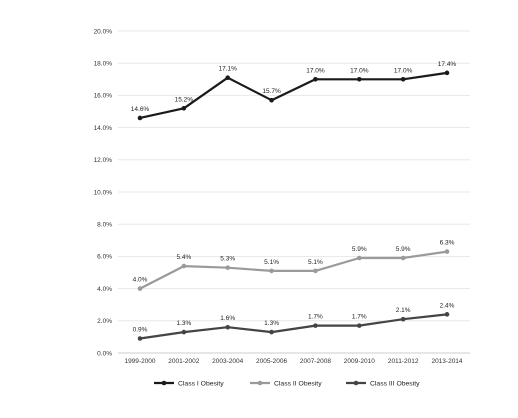  I want to click on legend-label: Class I Obesity, so click(201, 383).